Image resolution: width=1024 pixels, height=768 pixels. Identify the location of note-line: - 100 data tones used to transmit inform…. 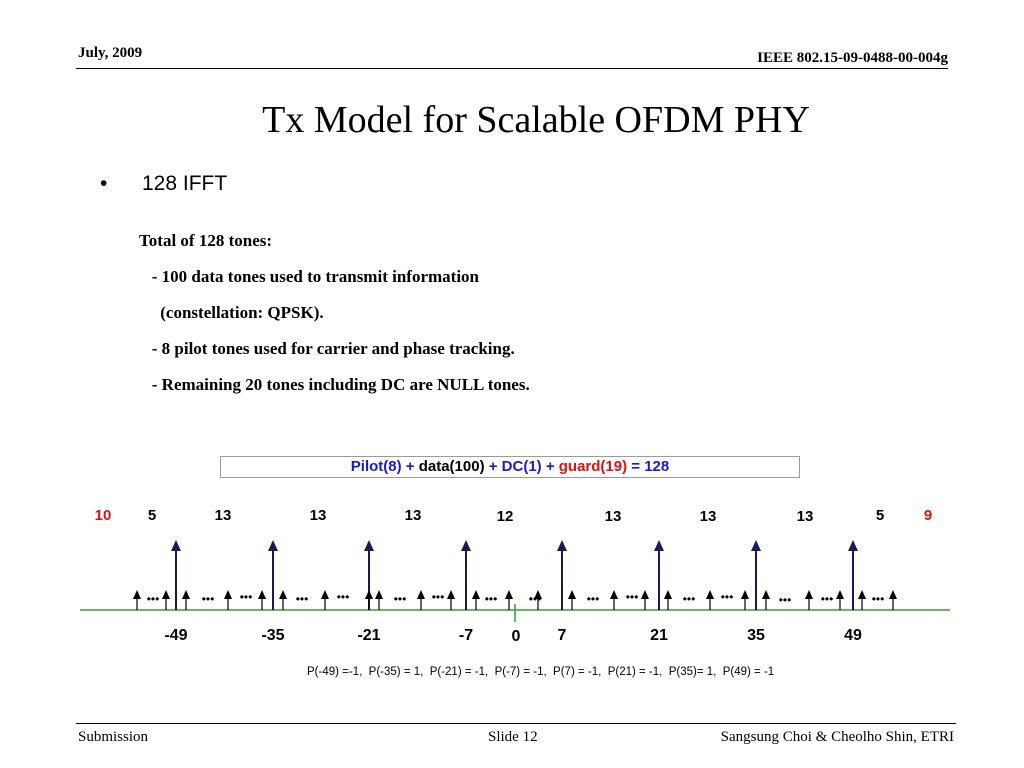
(309, 276).